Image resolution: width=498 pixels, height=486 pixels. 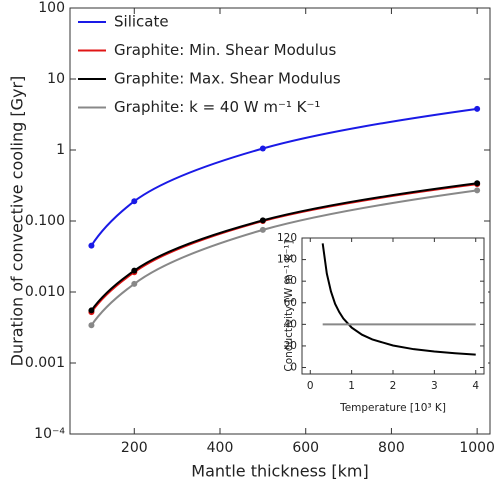 I want to click on legend-label: Graphite: k = 40 W m⁻¹ K⁻¹, so click(x=217, y=107).